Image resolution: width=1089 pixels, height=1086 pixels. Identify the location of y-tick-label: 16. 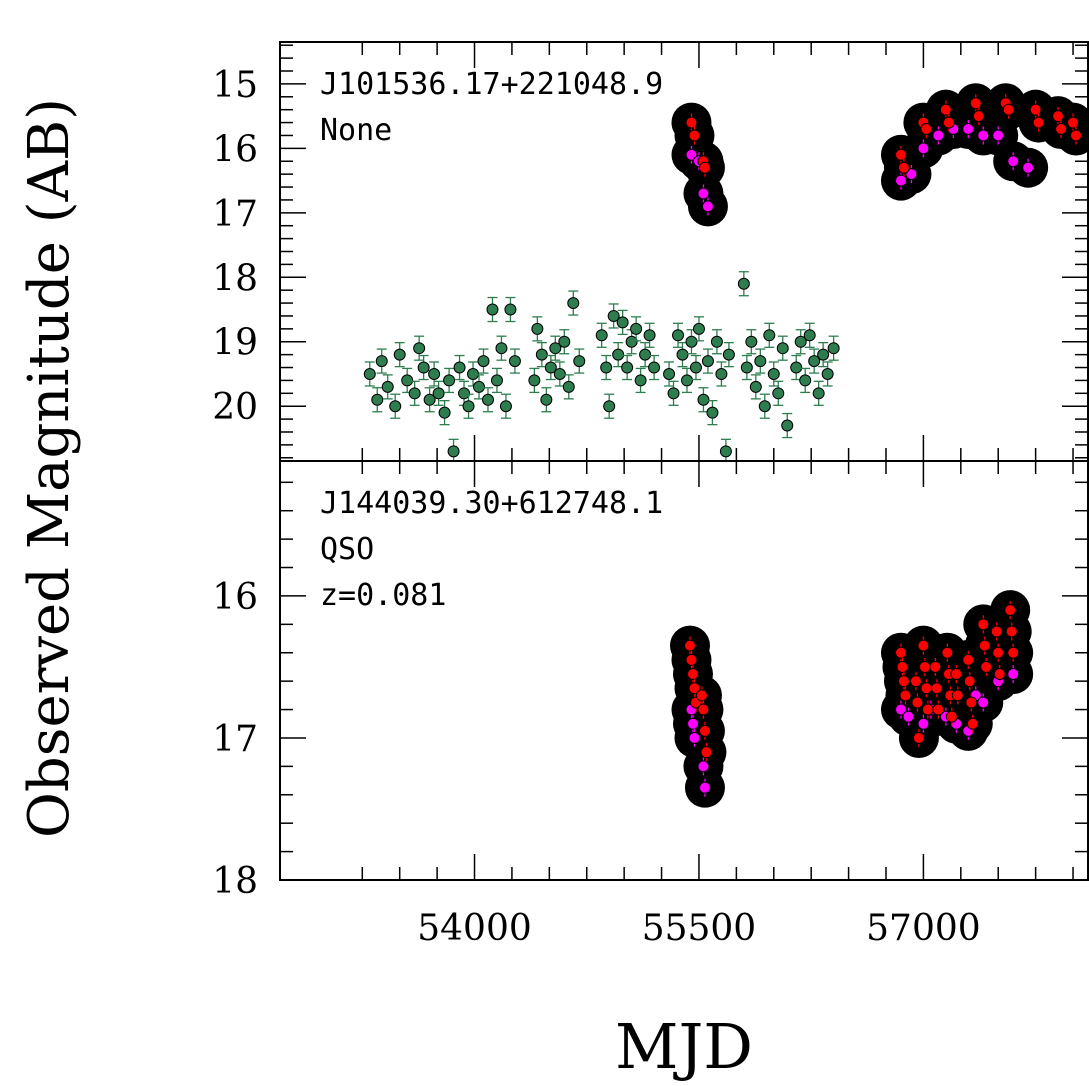
(235, 149).